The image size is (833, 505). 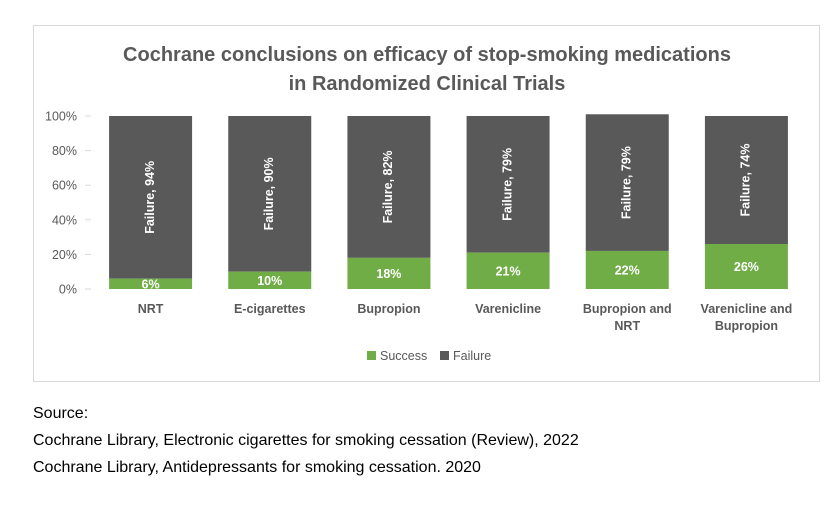 I want to click on data-label-success: 22%, so click(x=627, y=270).